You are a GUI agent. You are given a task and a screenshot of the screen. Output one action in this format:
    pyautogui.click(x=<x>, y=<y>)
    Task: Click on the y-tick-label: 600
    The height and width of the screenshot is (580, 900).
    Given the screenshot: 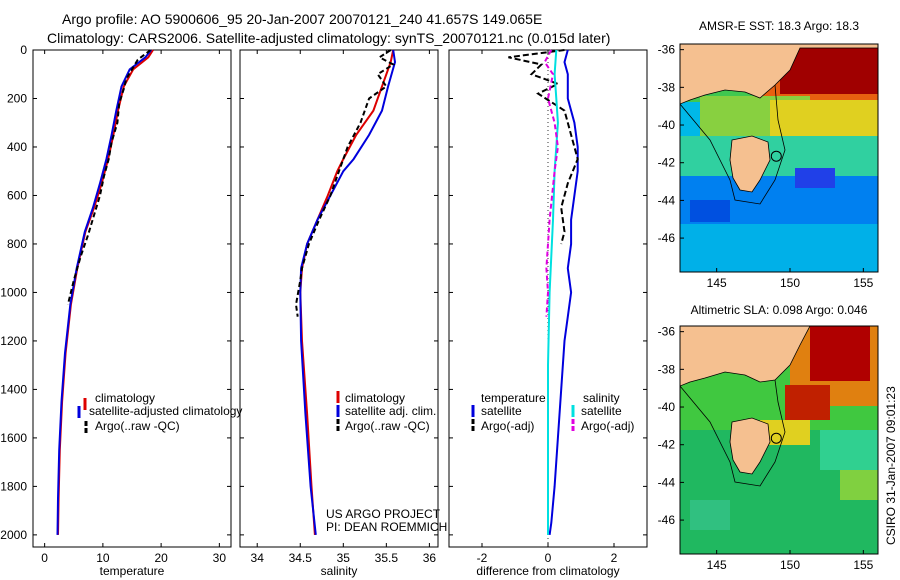 What is the action you would take?
    pyautogui.click(x=17, y=195)
    